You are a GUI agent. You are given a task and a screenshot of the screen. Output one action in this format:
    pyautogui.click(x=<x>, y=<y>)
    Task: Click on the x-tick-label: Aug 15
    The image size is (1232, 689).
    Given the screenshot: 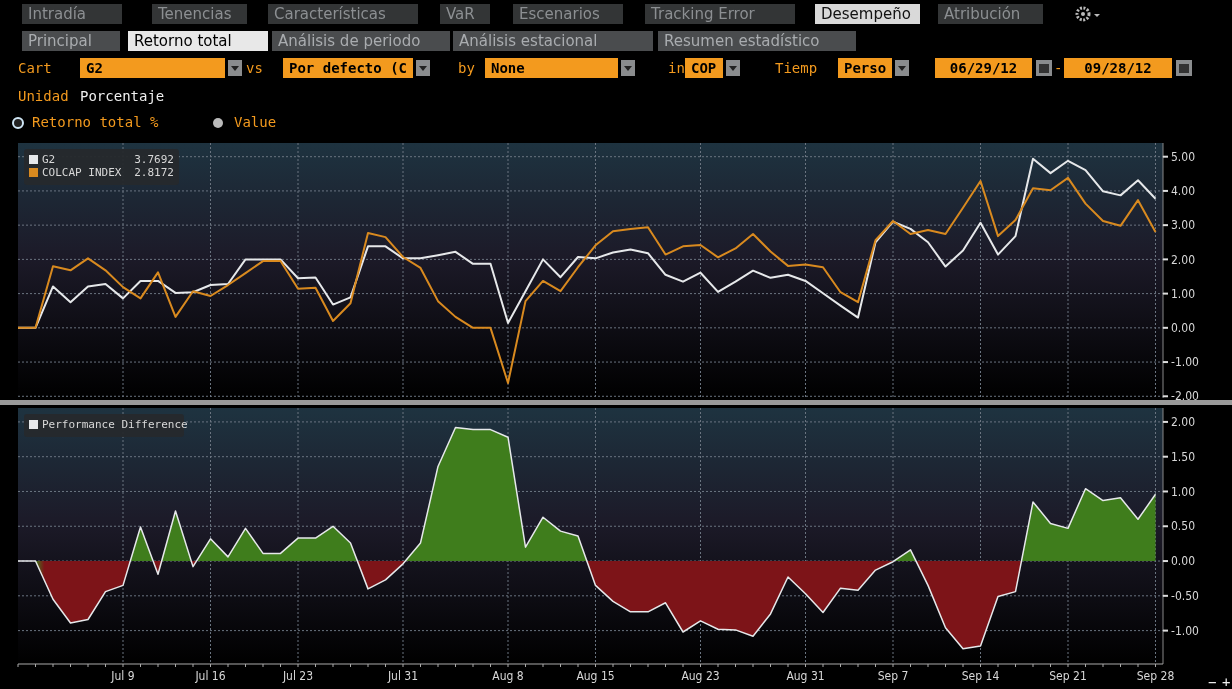 What is the action you would take?
    pyautogui.click(x=595, y=676)
    